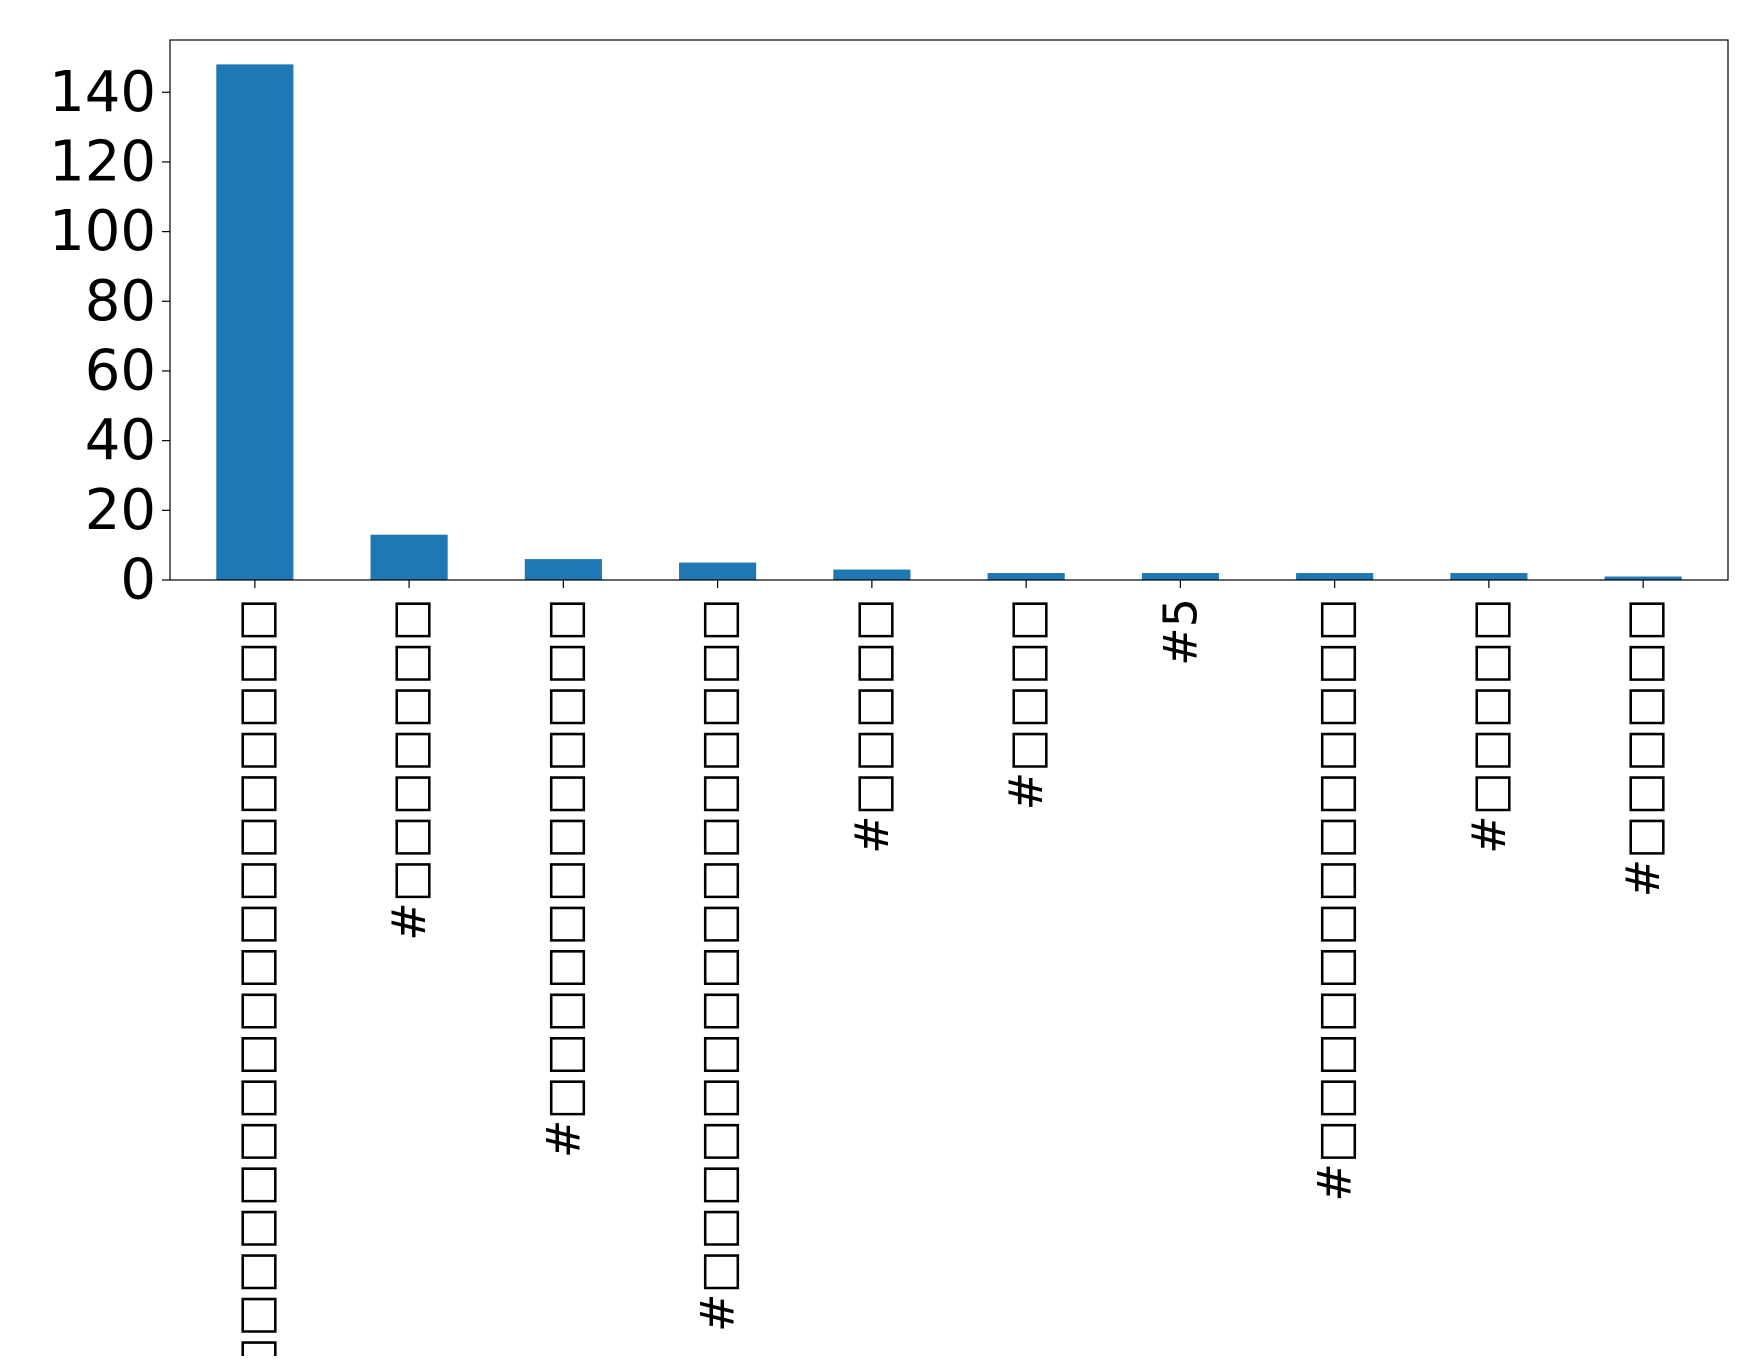 This screenshot has height=1361, width=1758. Describe the element at coordinates (1643, 747) in the screenshot. I see `x-tick-label: #□□□□□□` at that location.